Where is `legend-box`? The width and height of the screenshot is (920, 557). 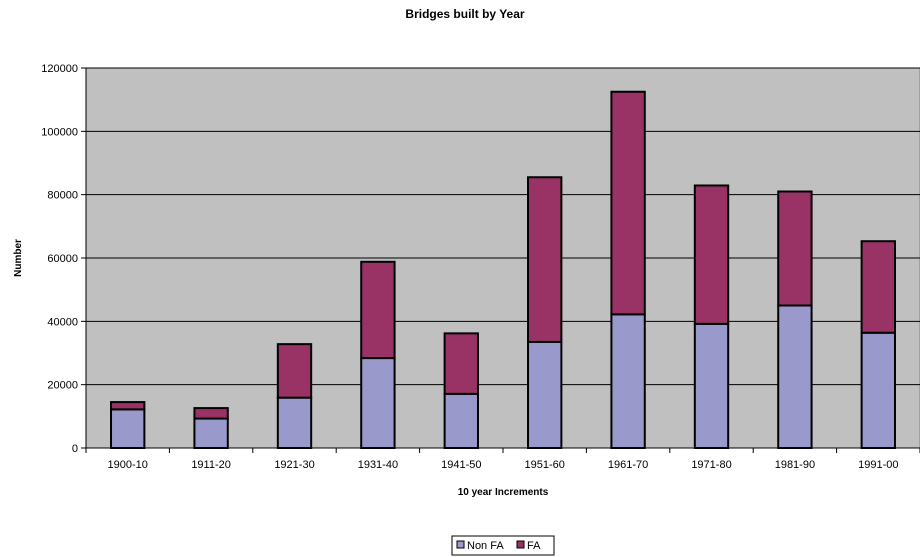
legend-box is located at coordinates (503, 545).